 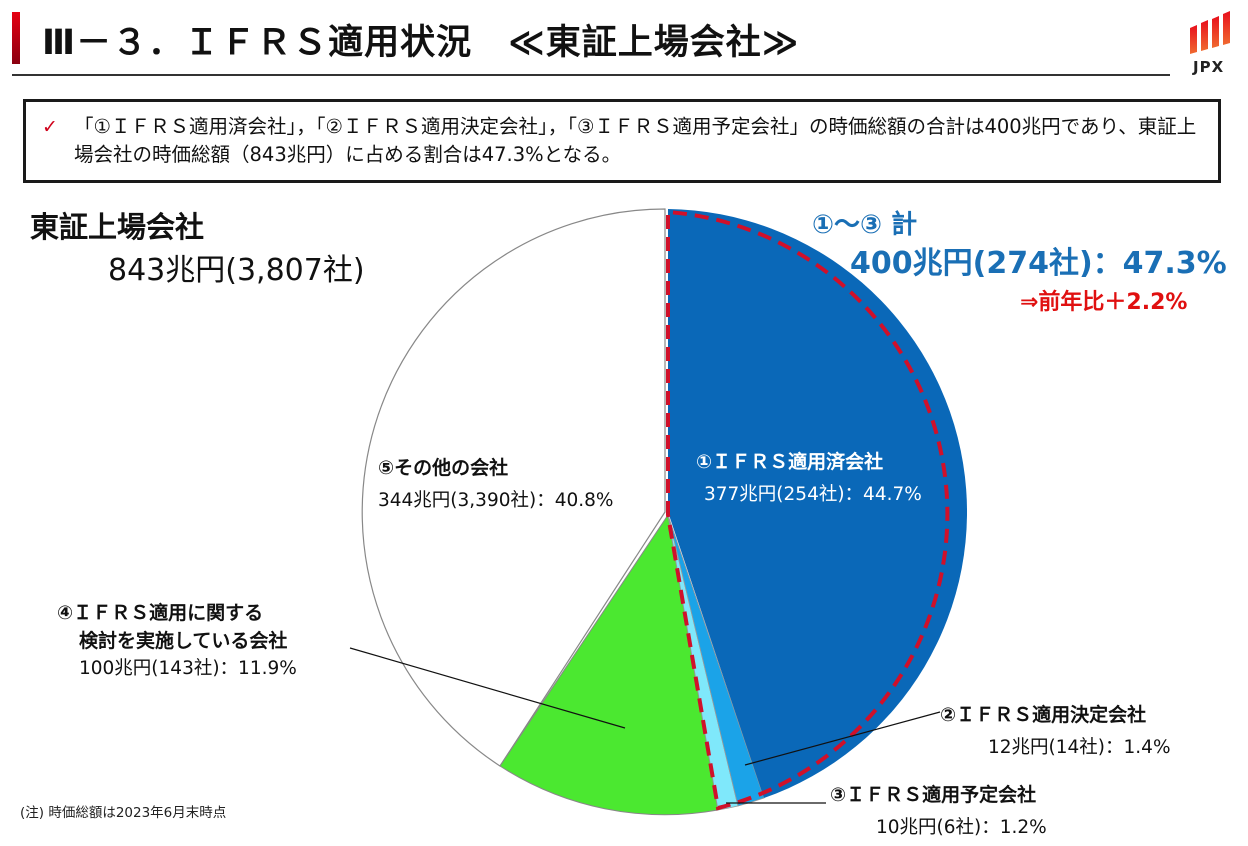 What do you see at coordinates (117, 227) in the screenshot?
I see `market-label: 東証上場会社` at bounding box center [117, 227].